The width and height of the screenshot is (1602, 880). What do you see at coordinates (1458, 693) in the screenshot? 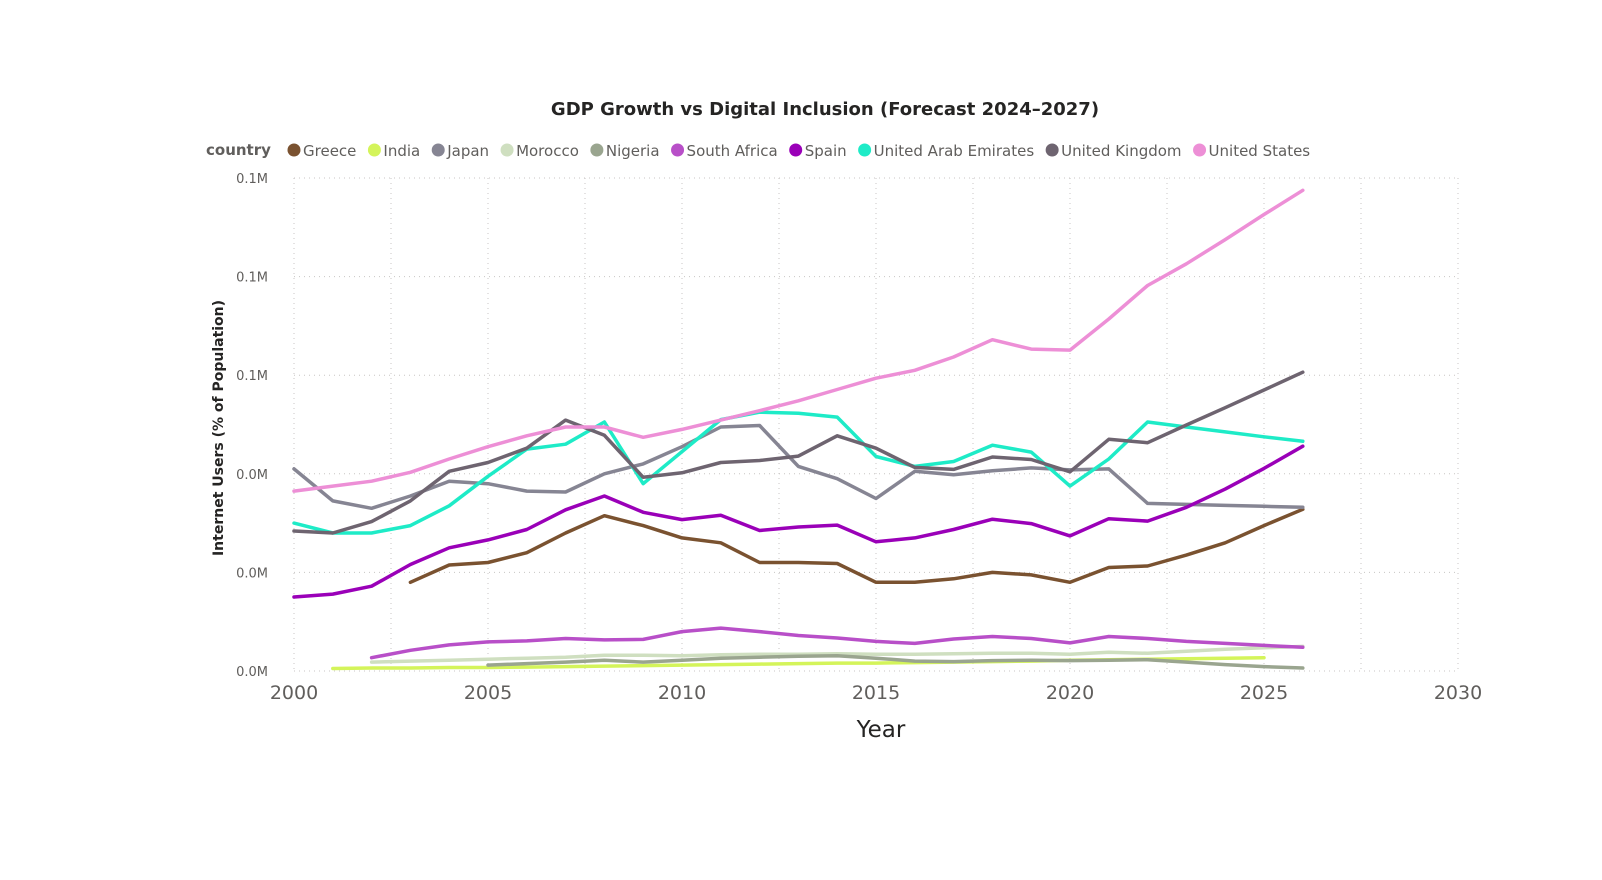
I see `x-tick-label: 2030` at bounding box center [1458, 693].